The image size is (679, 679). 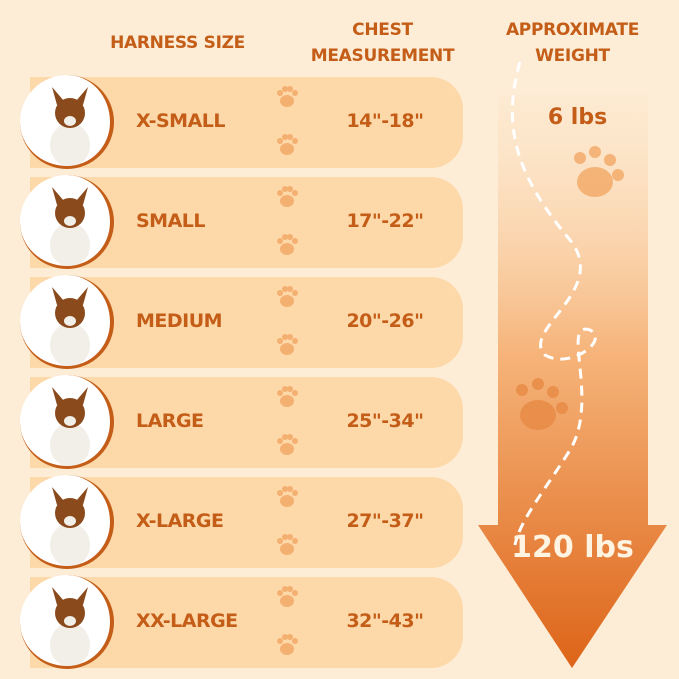 What do you see at coordinates (67, 622) in the screenshot?
I see `dog-photo-bernese-mountain-dog` at bounding box center [67, 622].